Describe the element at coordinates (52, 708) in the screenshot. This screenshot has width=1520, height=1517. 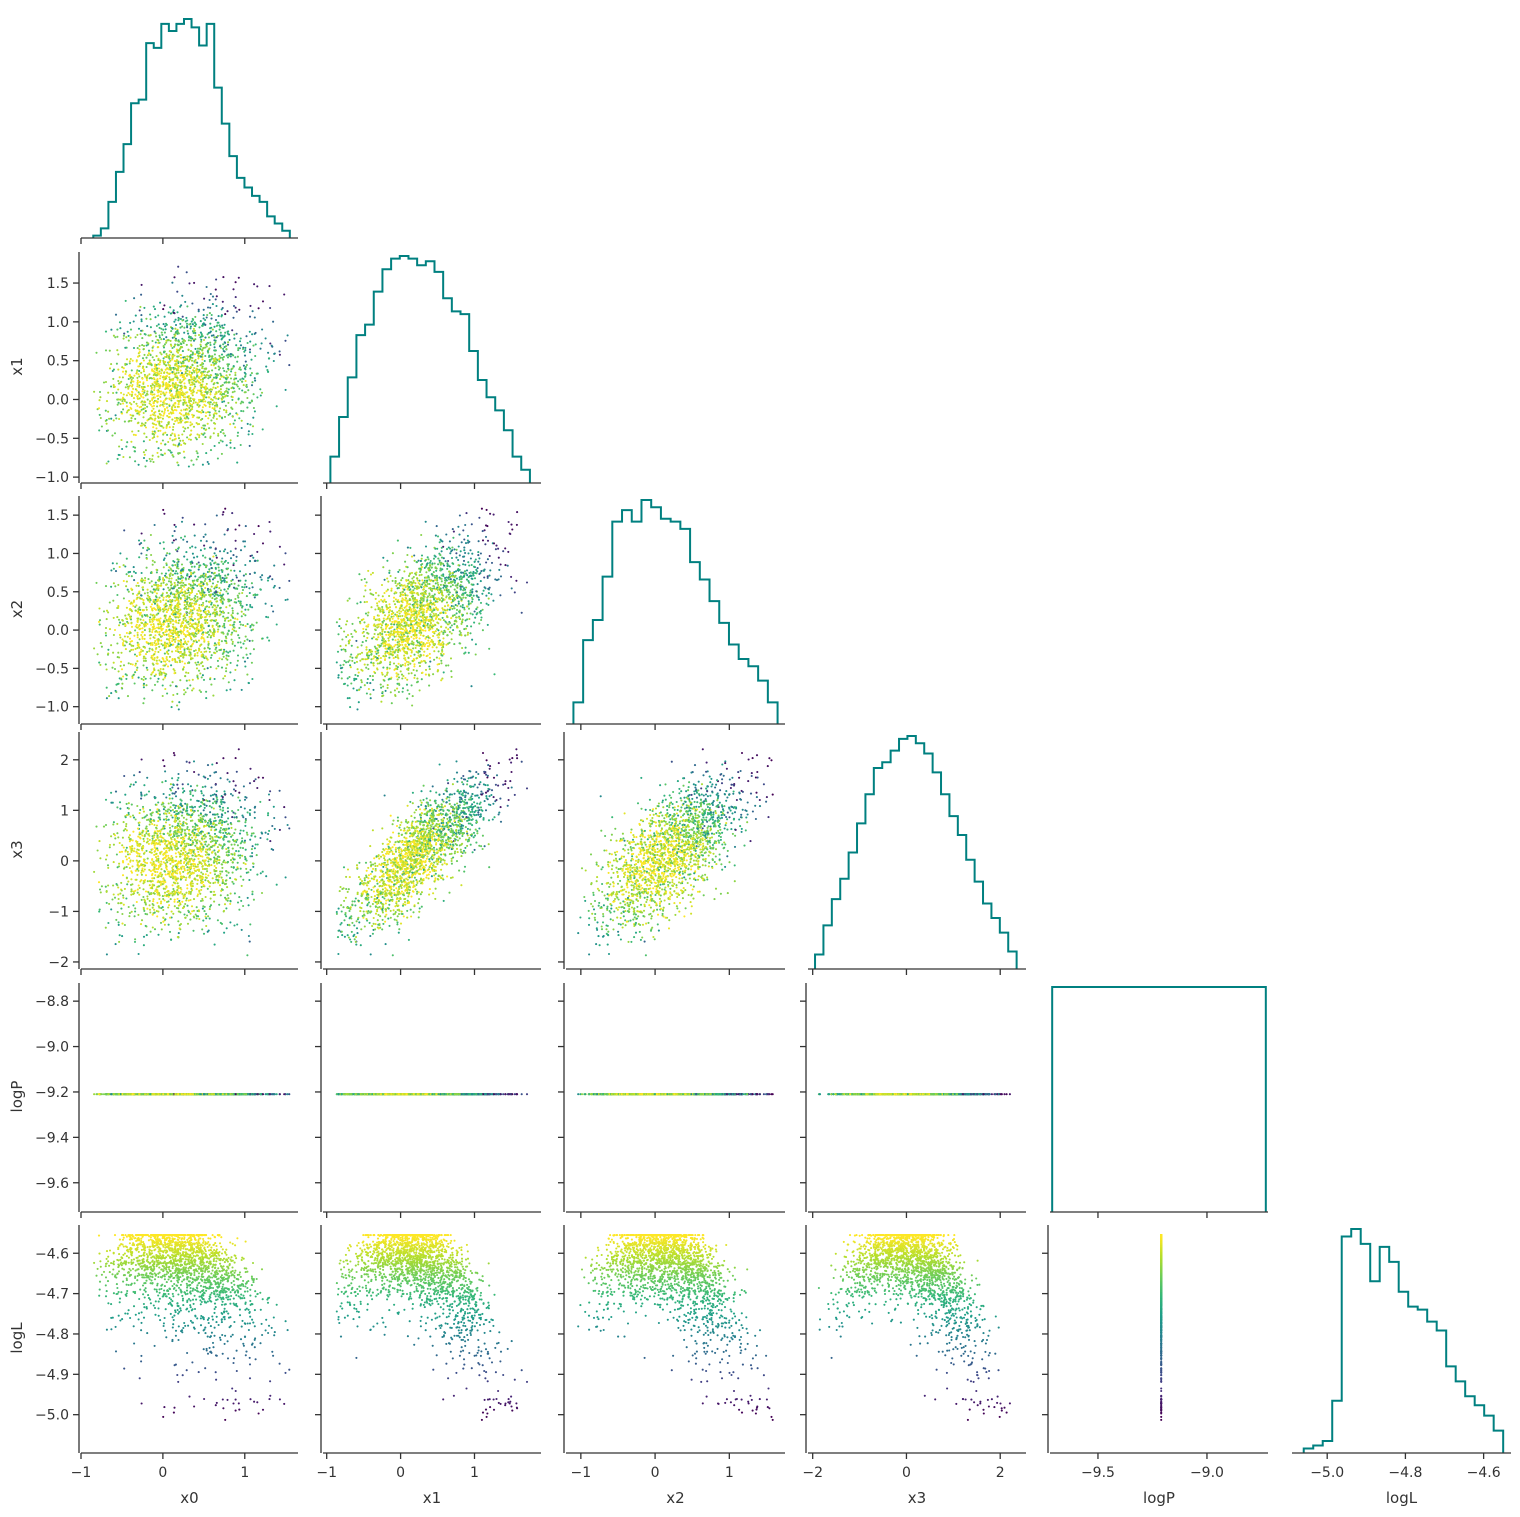
I see `y-tick-label: −1.0` at that location.